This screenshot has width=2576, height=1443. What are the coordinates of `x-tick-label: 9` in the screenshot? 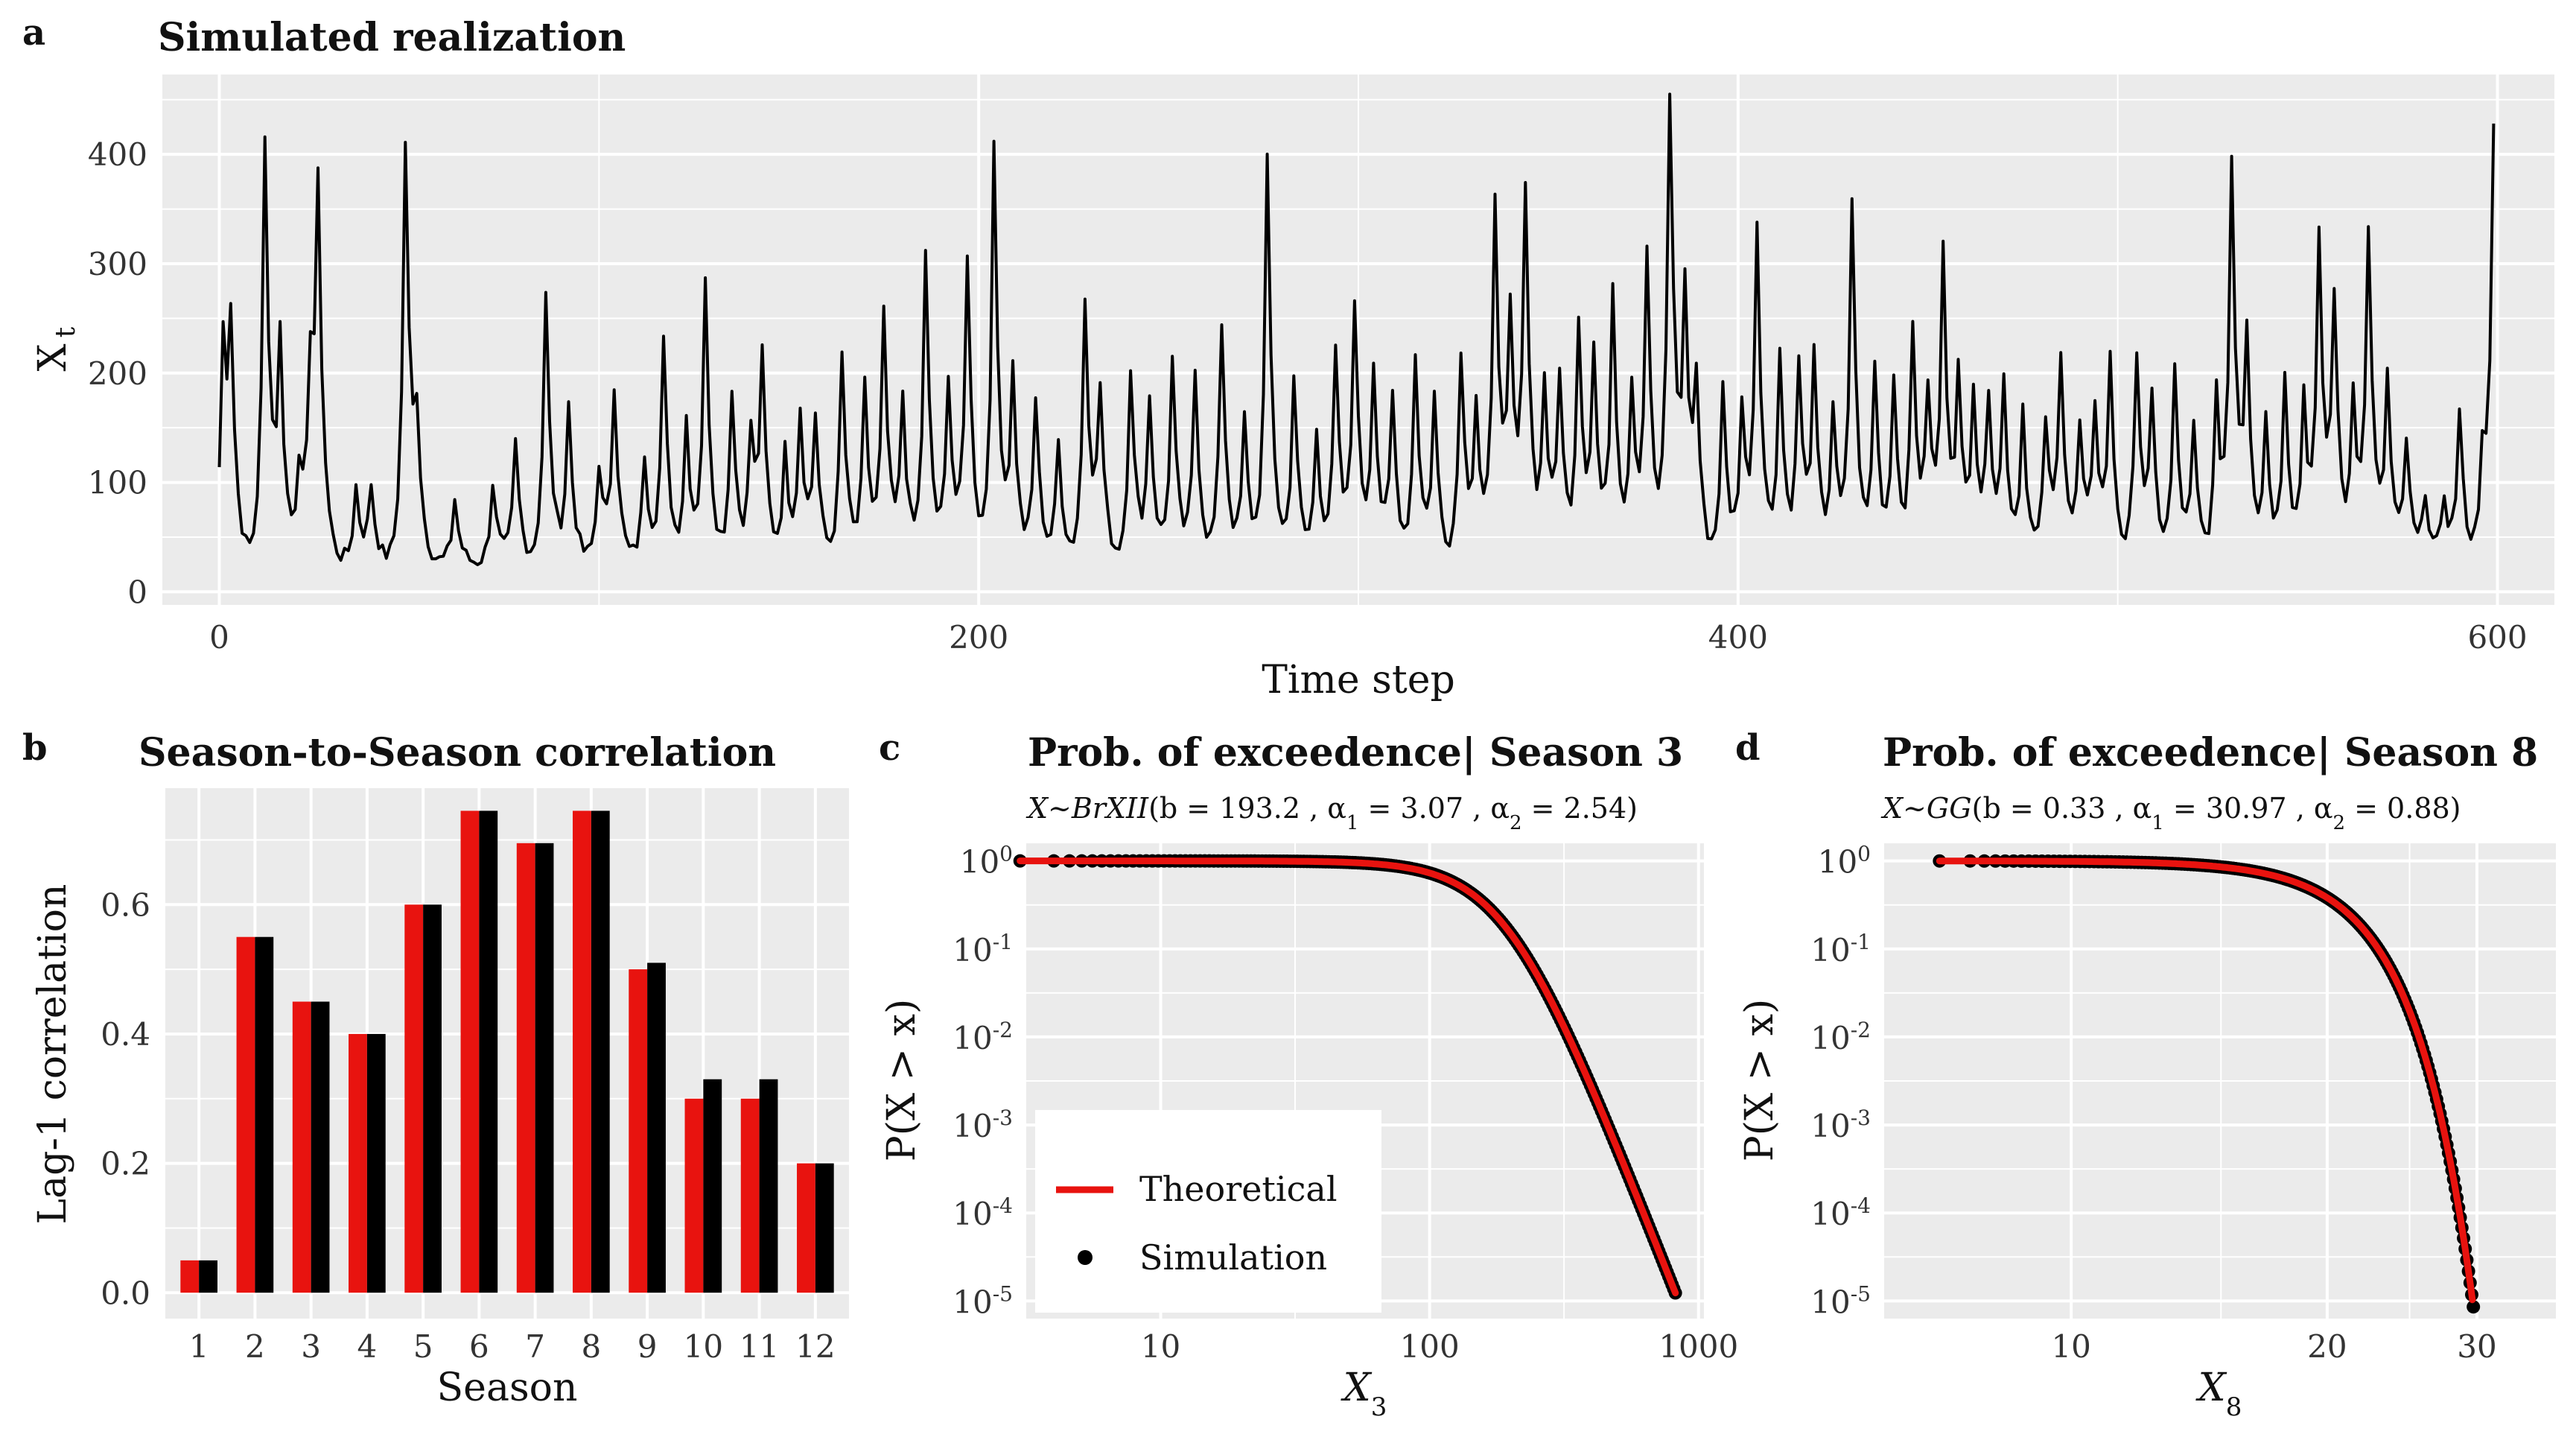 It's located at (647, 1347).